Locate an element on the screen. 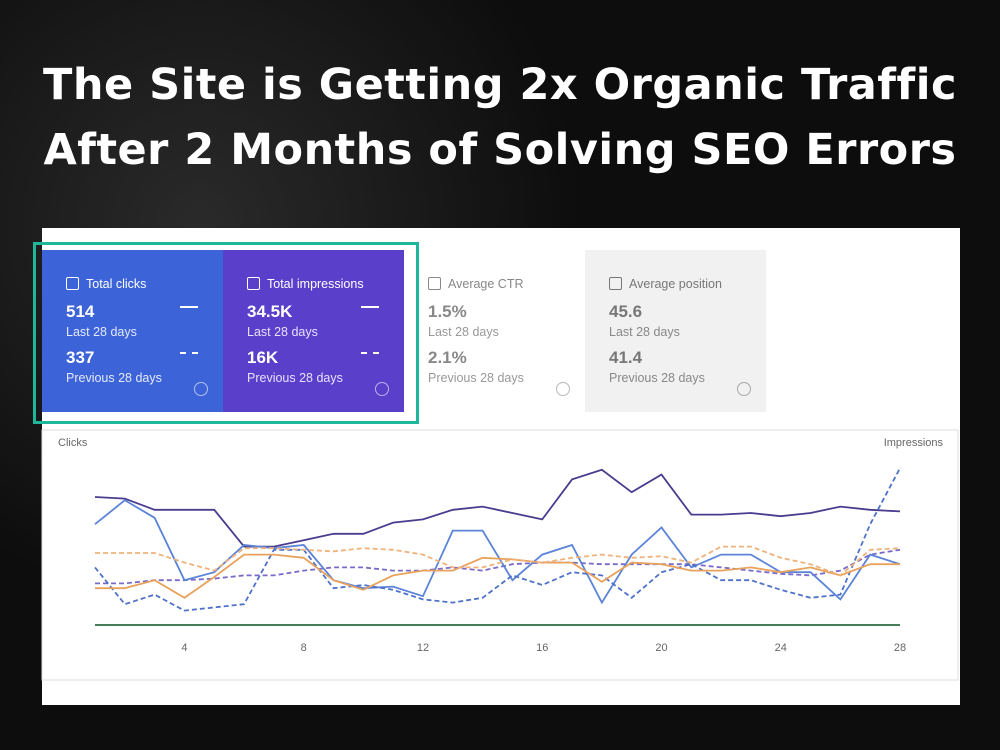  metric-previous-value: 41.4 is located at coordinates (626, 357).